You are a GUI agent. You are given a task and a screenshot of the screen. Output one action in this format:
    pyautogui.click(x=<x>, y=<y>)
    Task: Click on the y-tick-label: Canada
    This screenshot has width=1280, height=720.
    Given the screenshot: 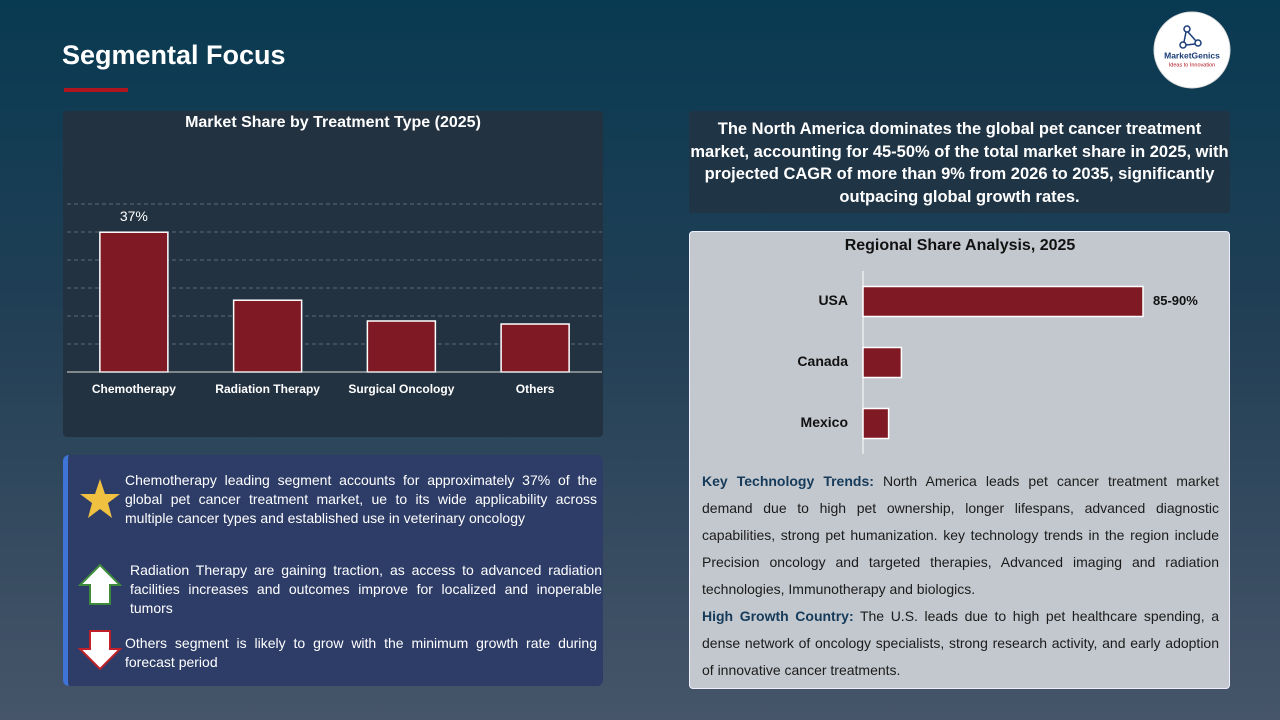 What is the action you would take?
    pyautogui.click(x=822, y=361)
    